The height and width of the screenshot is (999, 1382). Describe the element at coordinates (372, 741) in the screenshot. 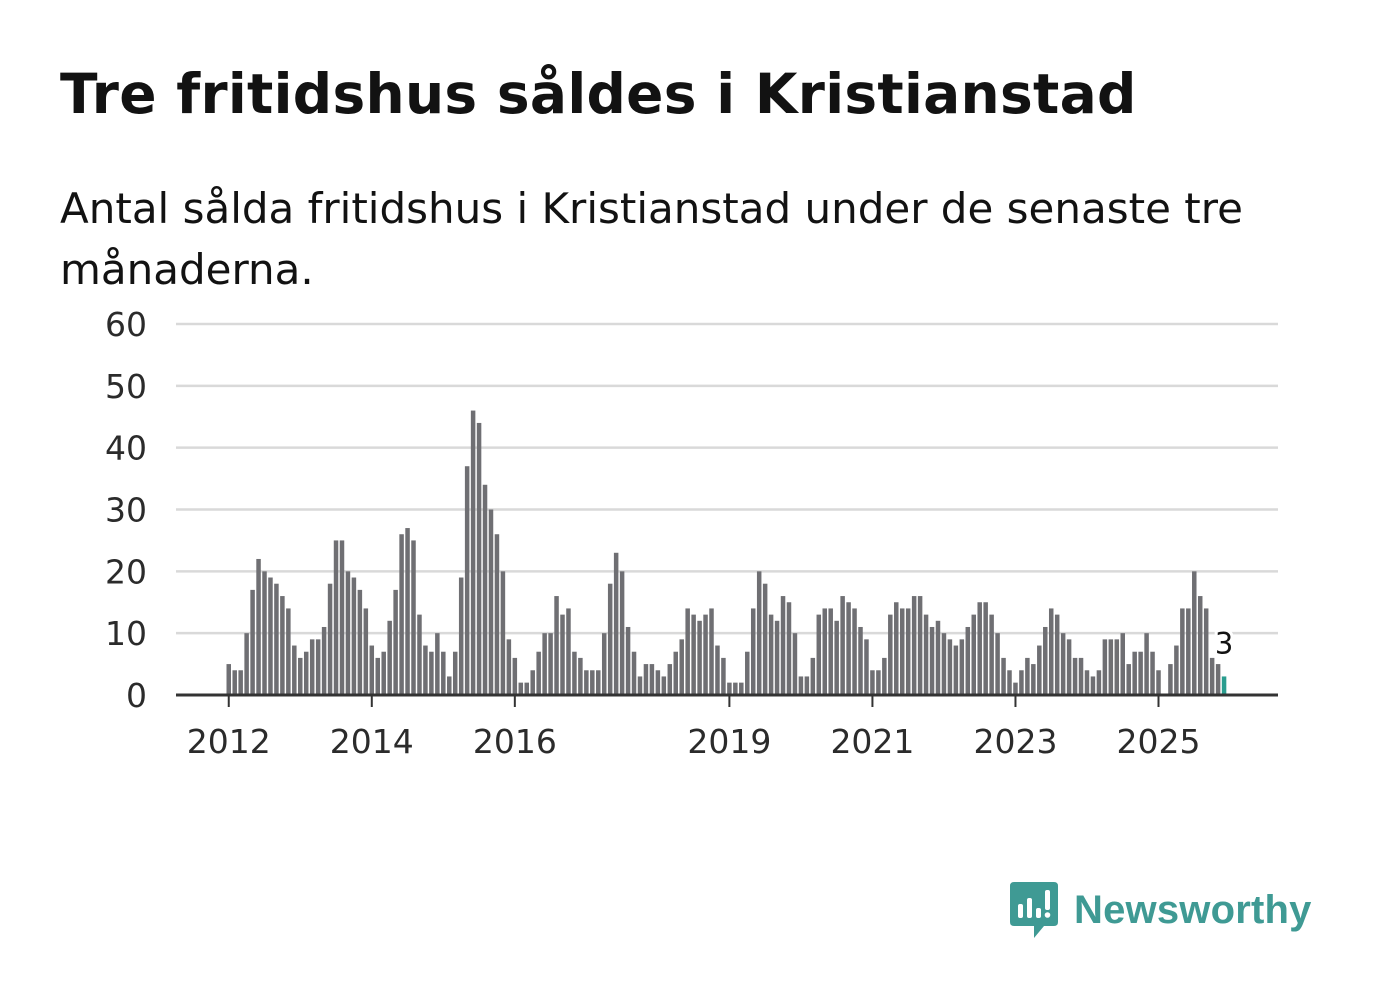

I see `x-tick-label: 2014` at that location.